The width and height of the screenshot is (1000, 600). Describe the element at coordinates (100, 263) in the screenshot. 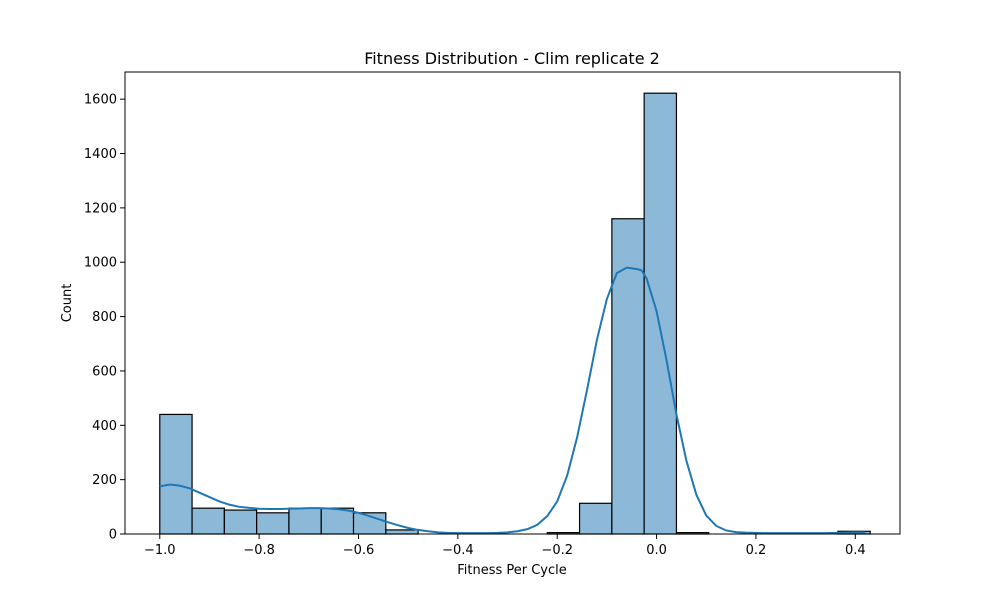

I see `y-tick-label: 1000` at that location.